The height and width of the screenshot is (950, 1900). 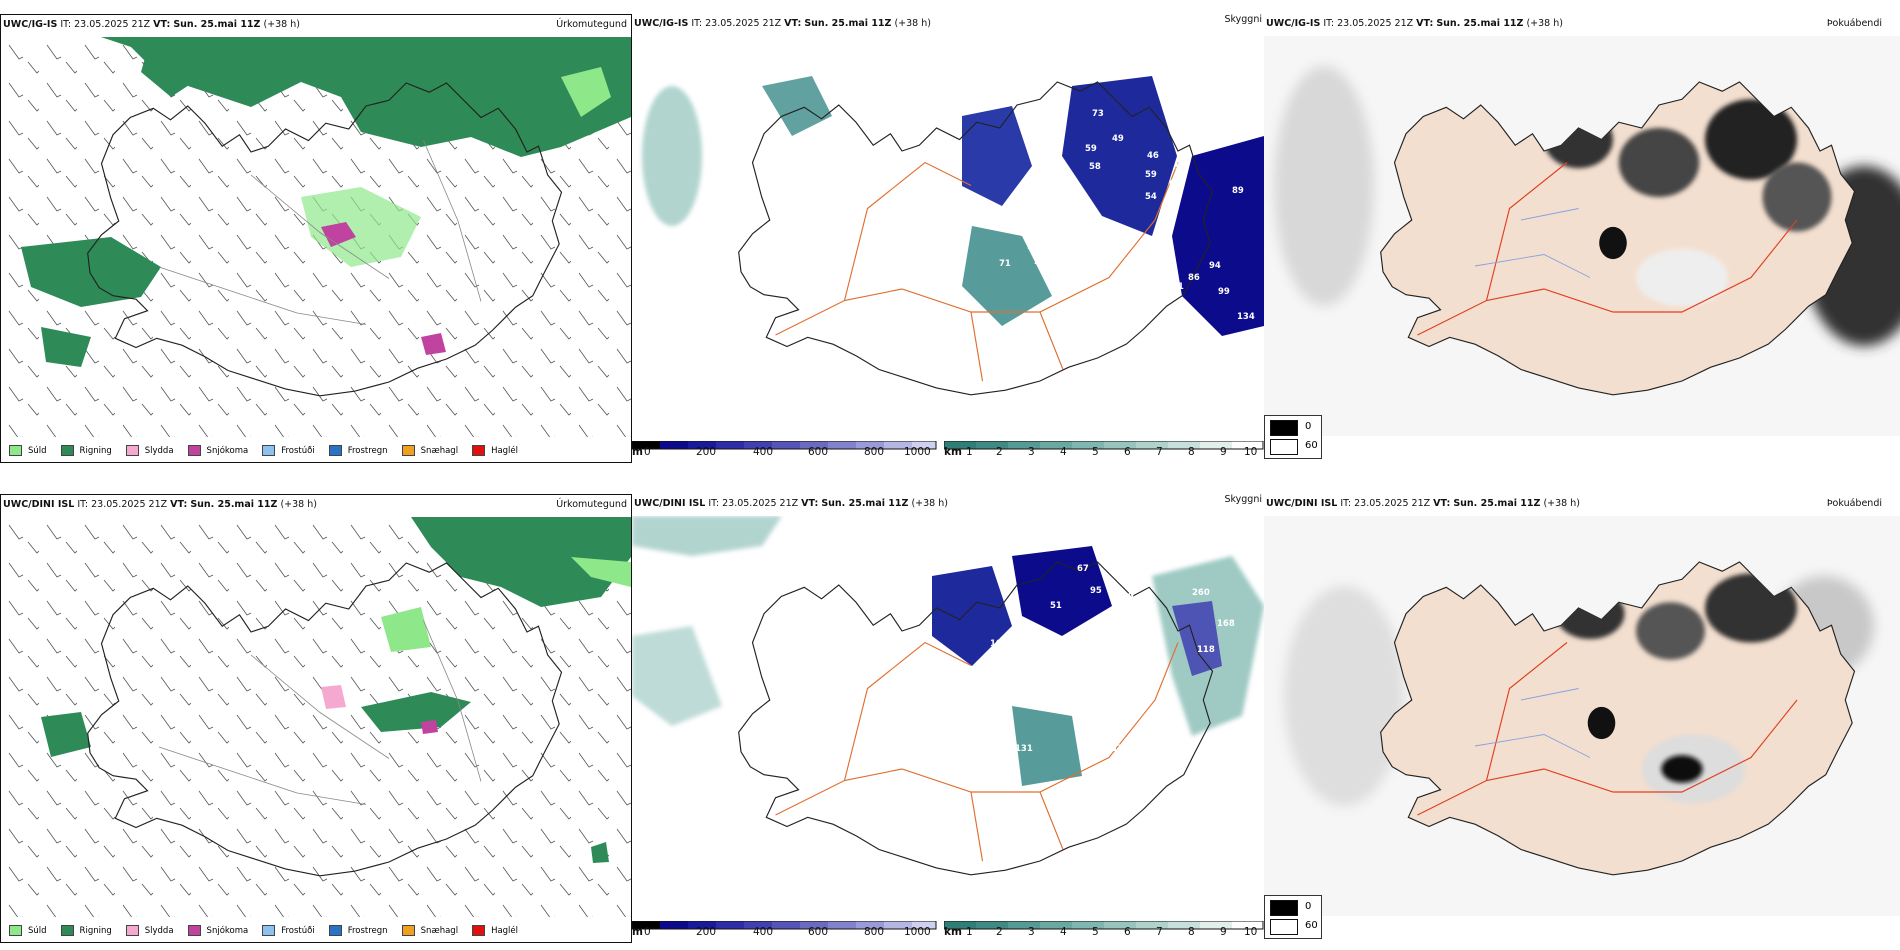 I want to click on precip-map, so click(x=316, y=717).